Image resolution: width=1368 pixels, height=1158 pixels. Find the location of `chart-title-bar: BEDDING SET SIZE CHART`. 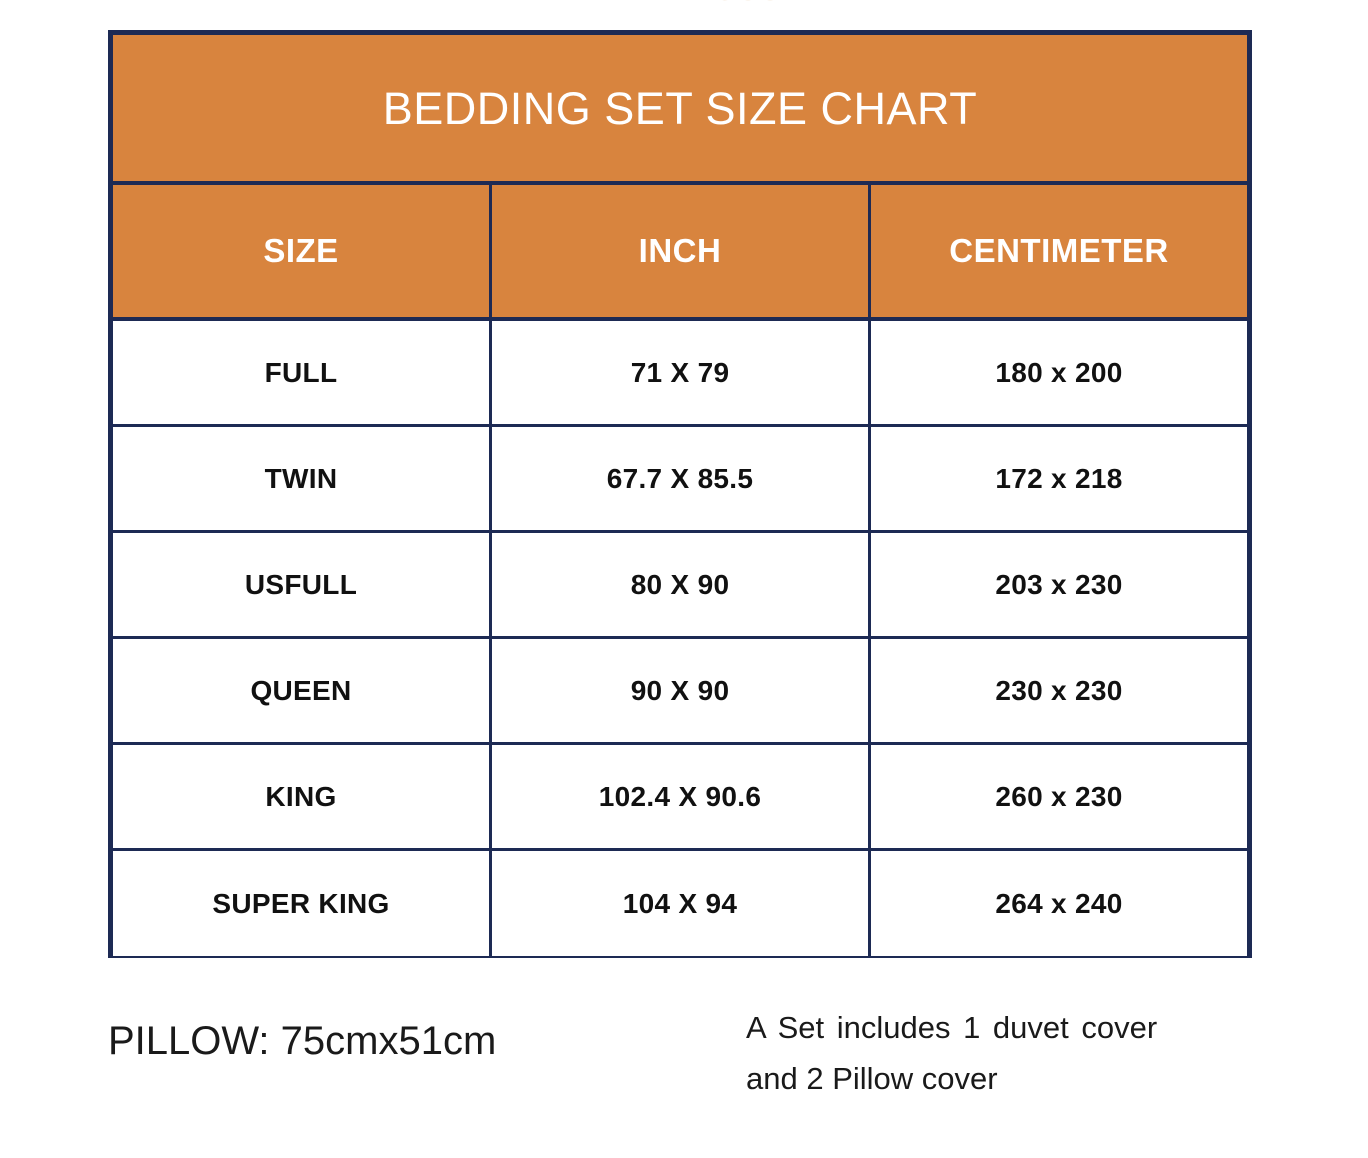

chart-title-bar: BEDDING SET SIZE CHART is located at coordinates (680, 110).